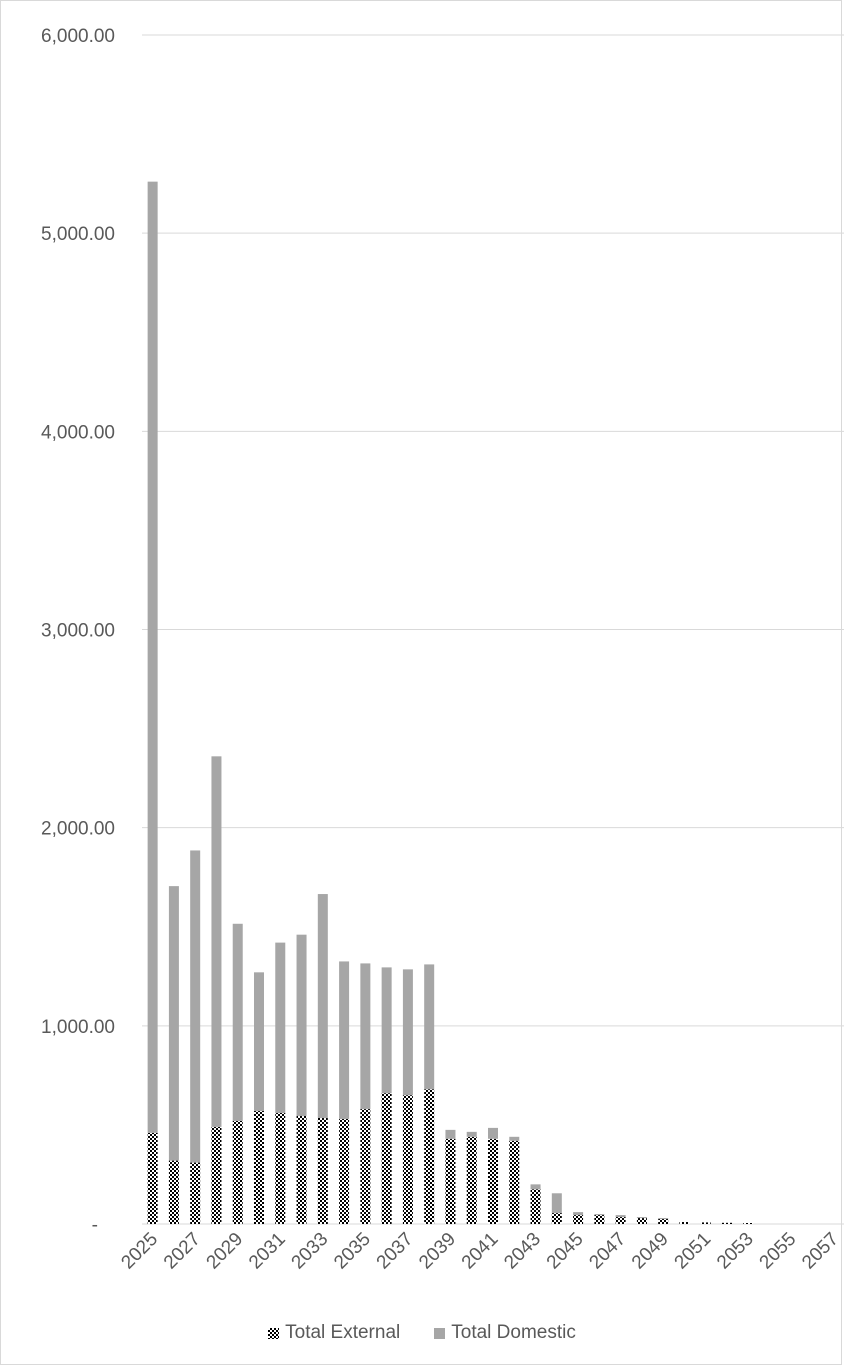  What do you see at coordinates (620, 1220) in the screenshot?
I see `bar-external-2047` at bounding box center [620, 1220].